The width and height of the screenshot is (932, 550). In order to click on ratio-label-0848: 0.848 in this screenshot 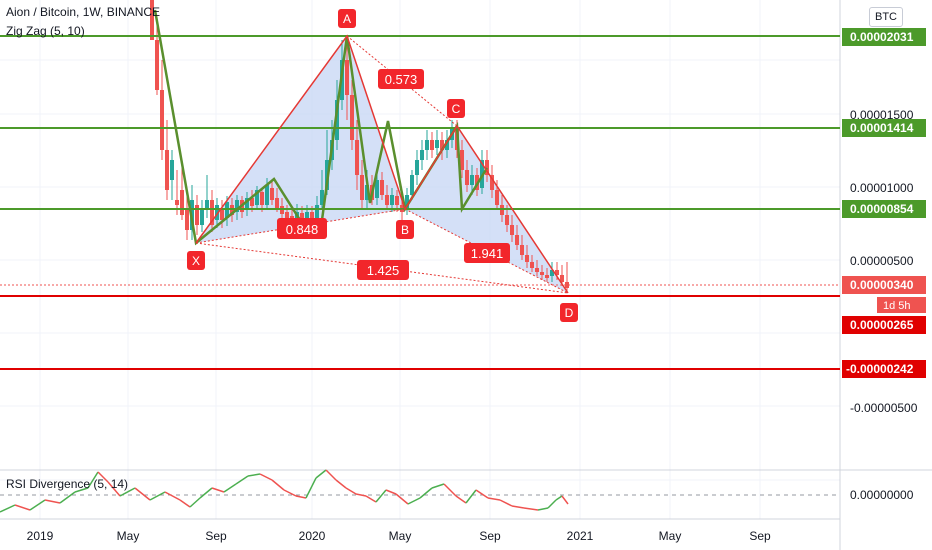, I will do `click(302, 228)`.